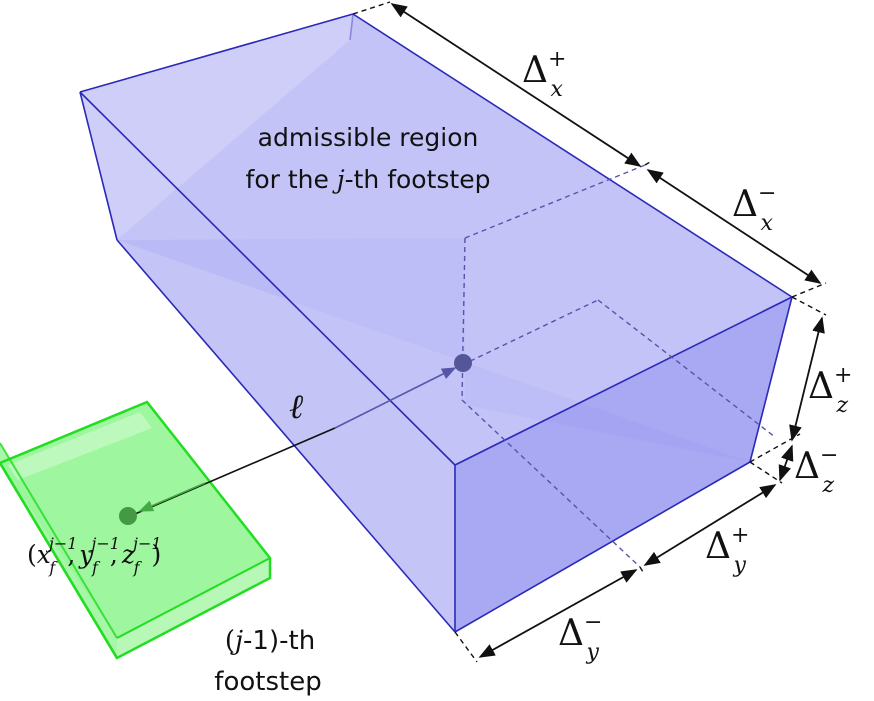 The image size is (874, 701). Describe the element at coordinates (807, 379) in the screenshot. I see `dim-arrow-z-plus` at that location.